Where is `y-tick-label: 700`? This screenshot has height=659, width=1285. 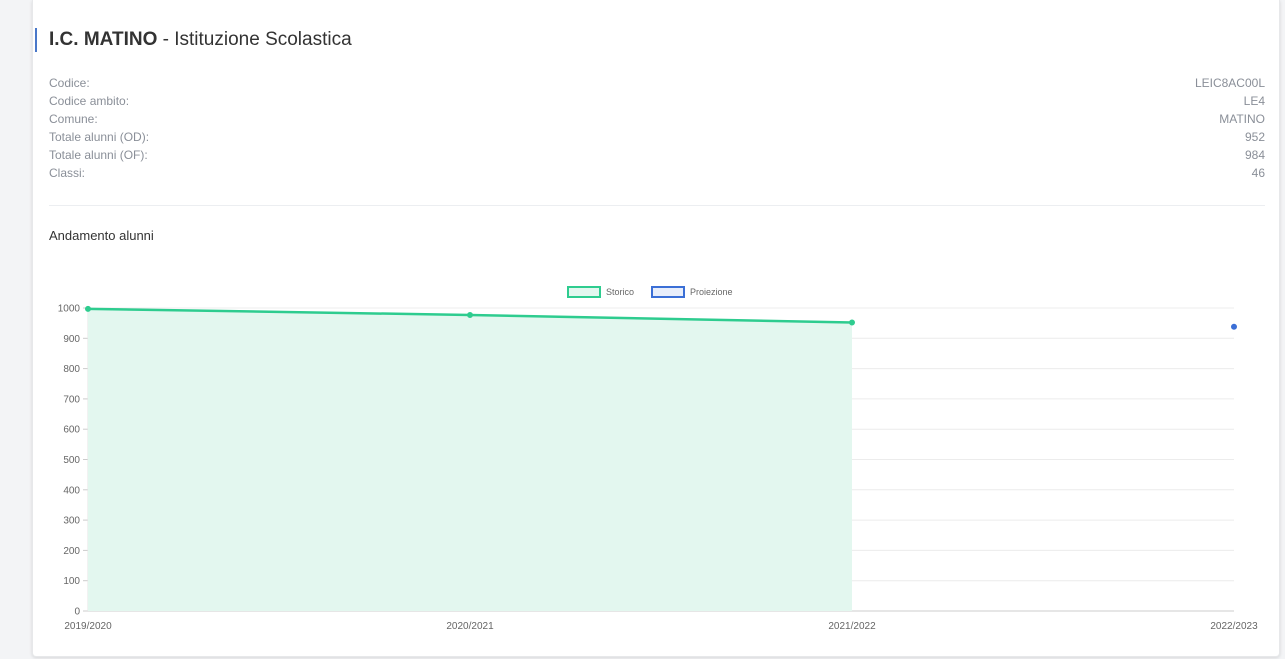
y-tick-label: 700 is located at coordinates (71, 399).